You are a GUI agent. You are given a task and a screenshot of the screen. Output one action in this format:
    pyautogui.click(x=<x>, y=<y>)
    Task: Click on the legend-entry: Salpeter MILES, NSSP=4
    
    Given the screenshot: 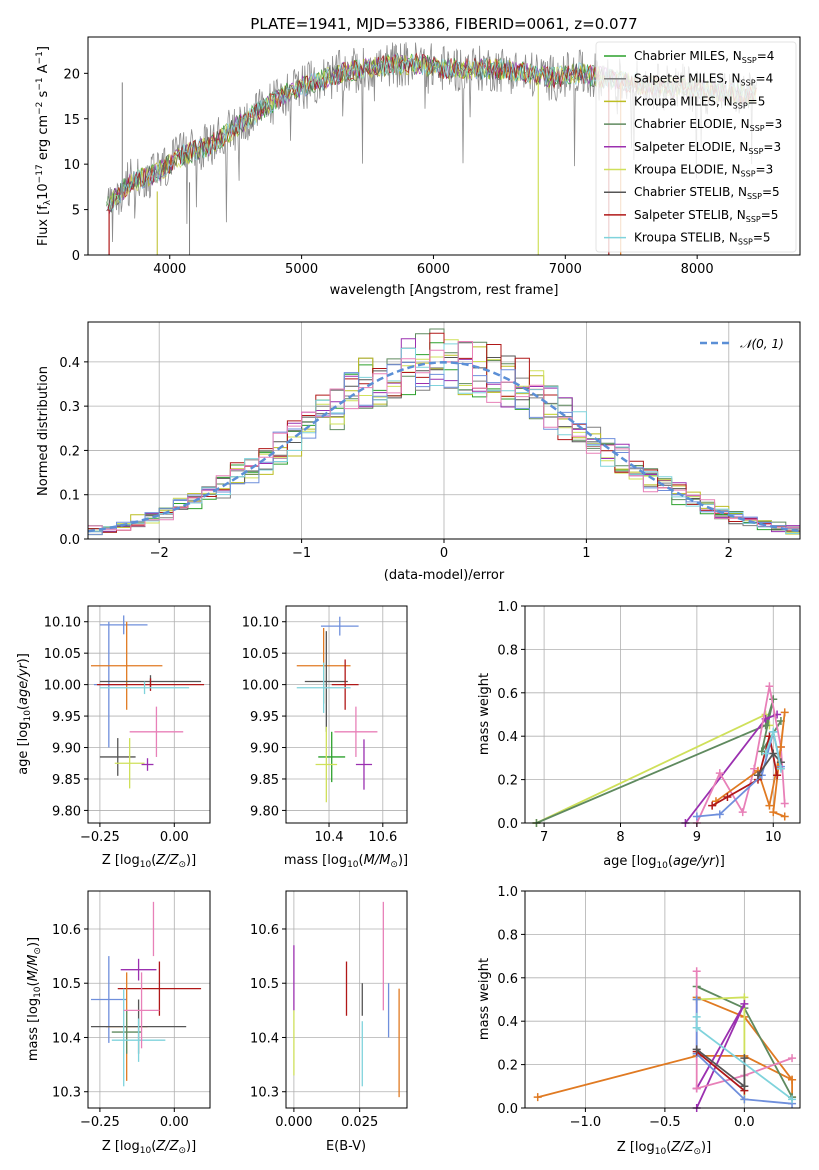 What is the action you would take?
    pyautogui.click(x=703, y=80)
    